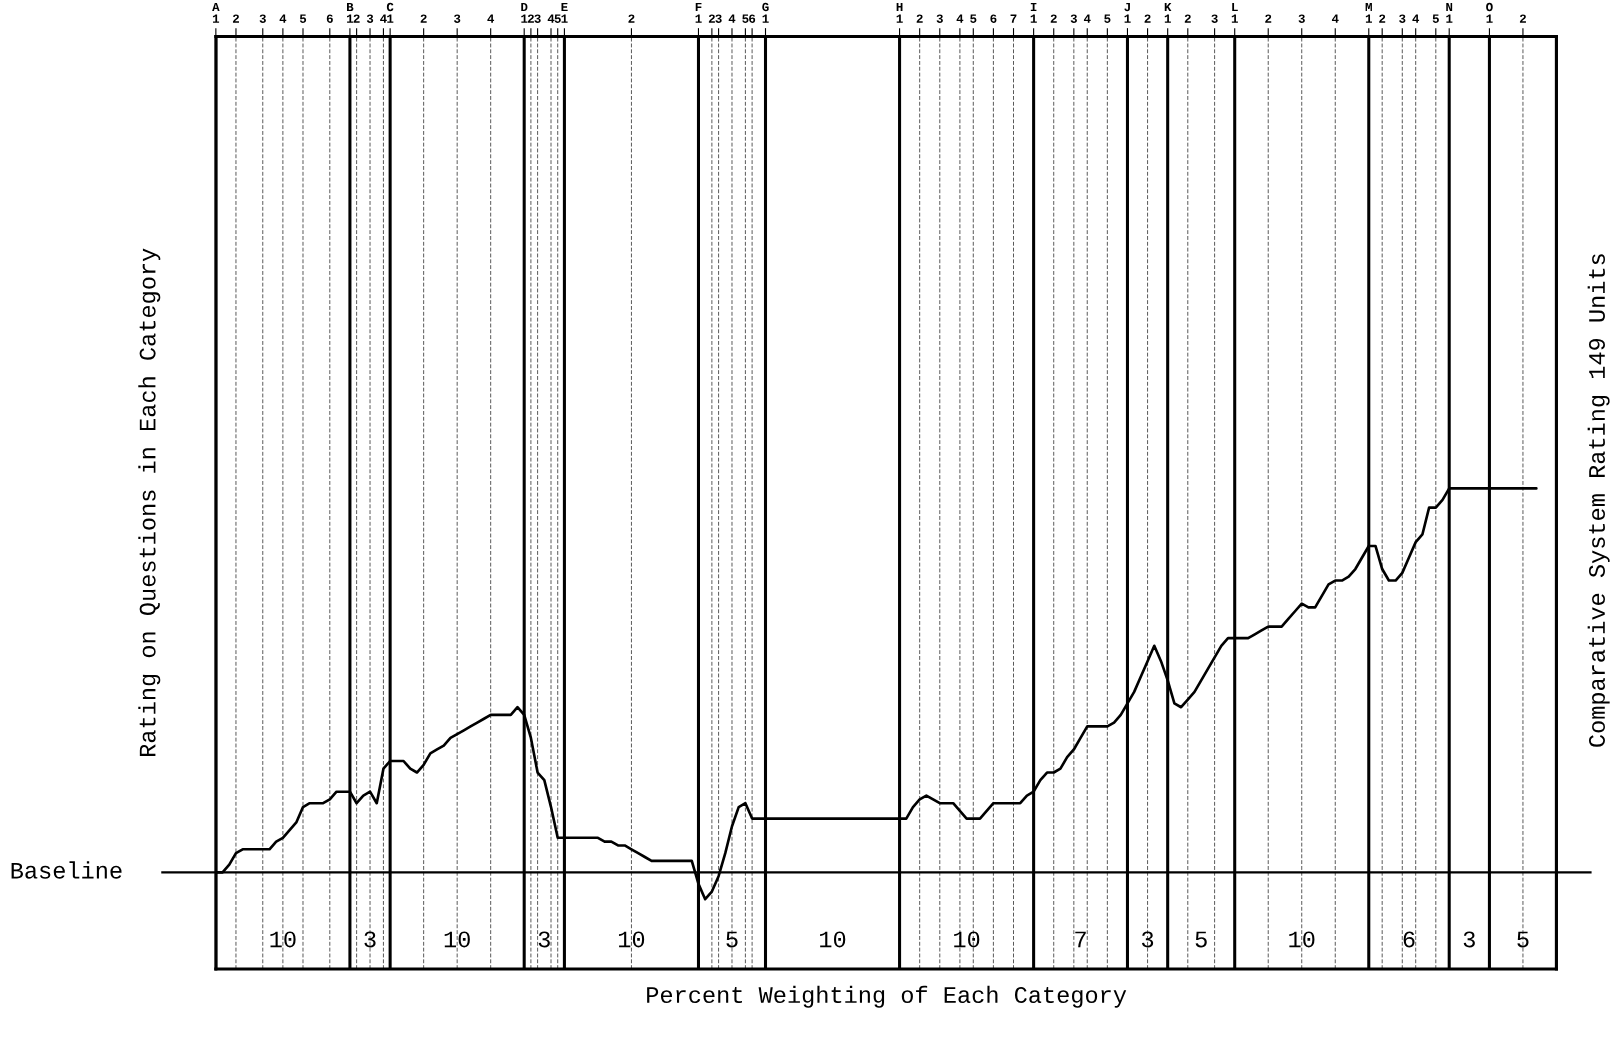 The image size is (1623, 1042). I want to click on x-tick-label: B 1, so click(350, 12).